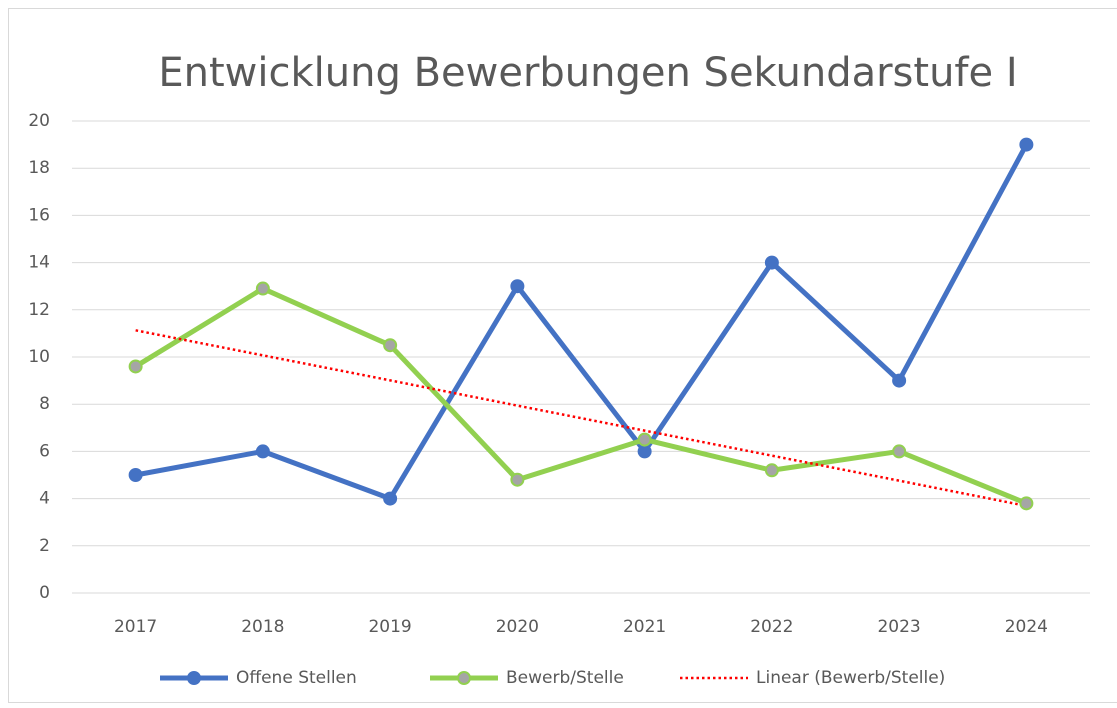 This screenshot has height=708, width=1117. I want to click on y-tick-label: 6, so click(44, 451).